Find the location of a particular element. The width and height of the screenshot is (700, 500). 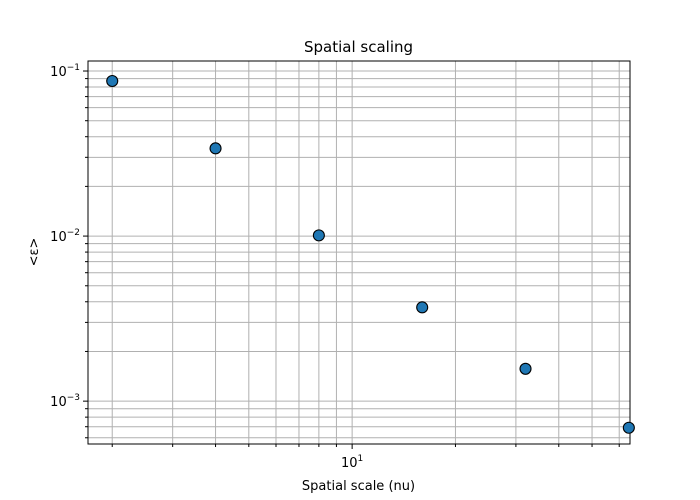

x-axis-label: Spatial scale (nu) is located at coordinates (358, 486).